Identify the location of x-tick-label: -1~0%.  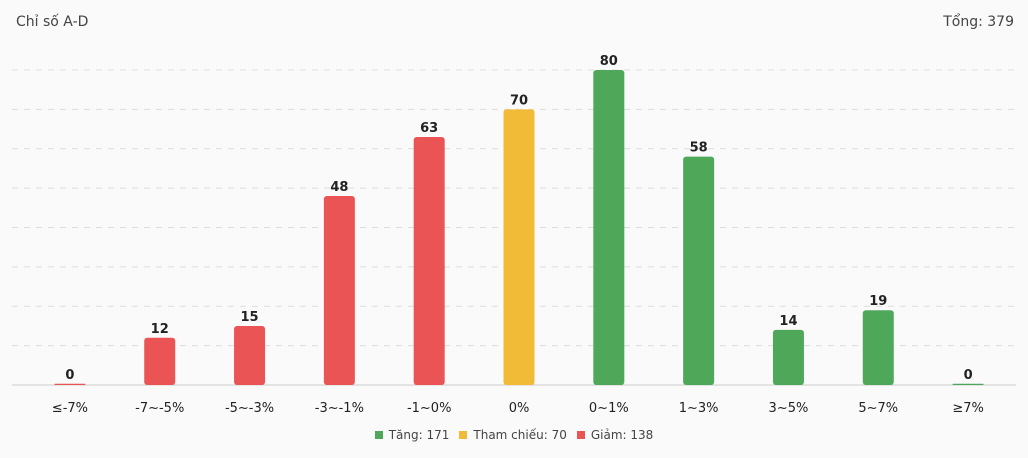
(429, 408).